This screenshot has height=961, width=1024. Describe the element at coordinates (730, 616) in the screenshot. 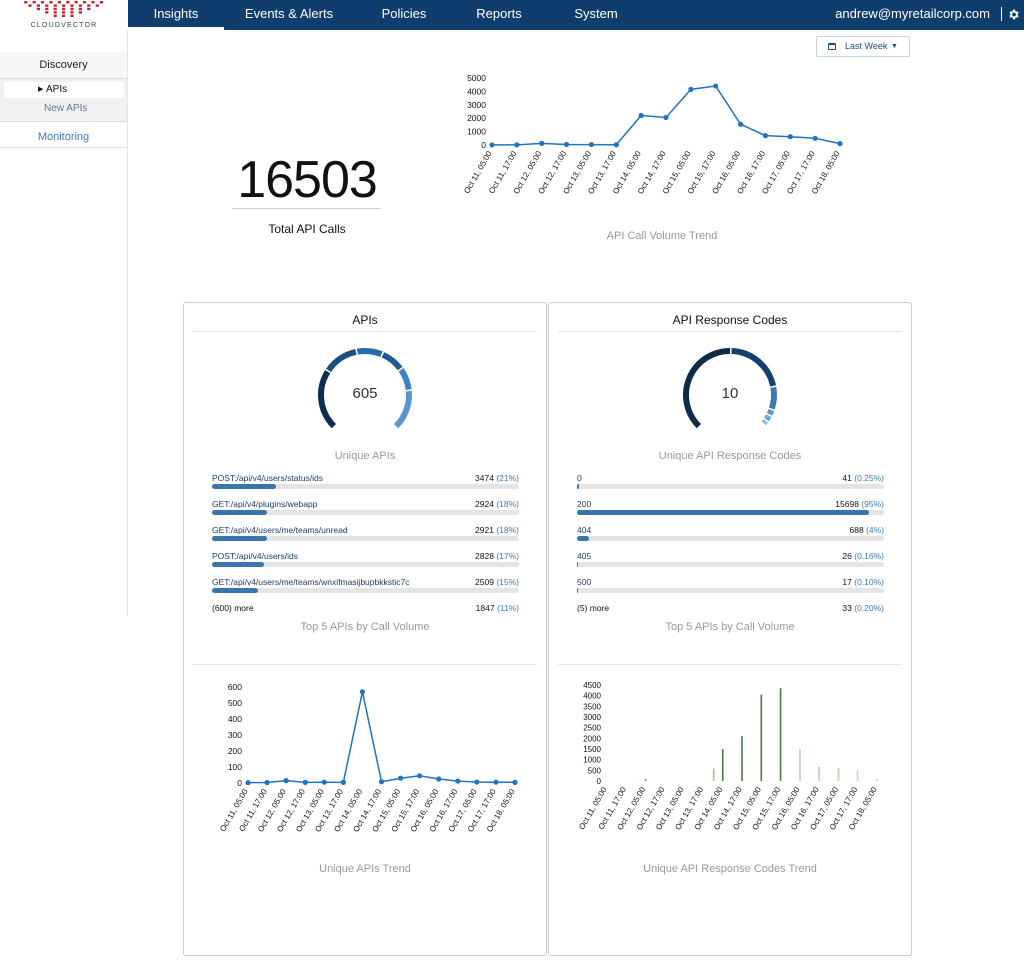

I see `more-row: (5) more 33 (0.20%)` at that location.